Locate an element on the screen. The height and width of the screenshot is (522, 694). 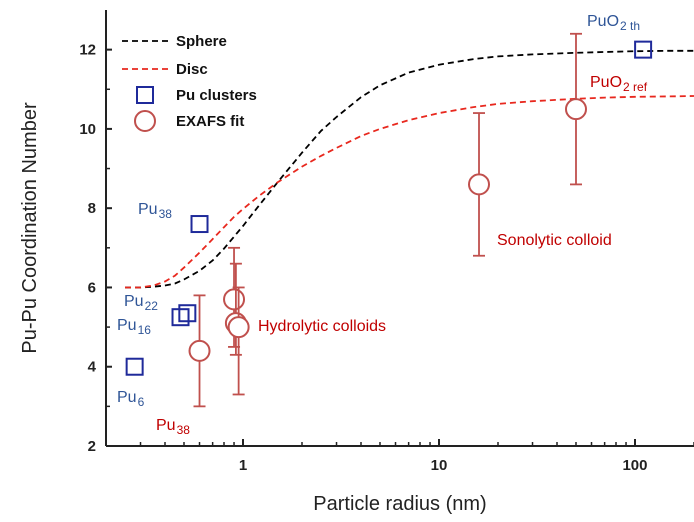
legend-square-swatch is located at coordinates (145, 95).